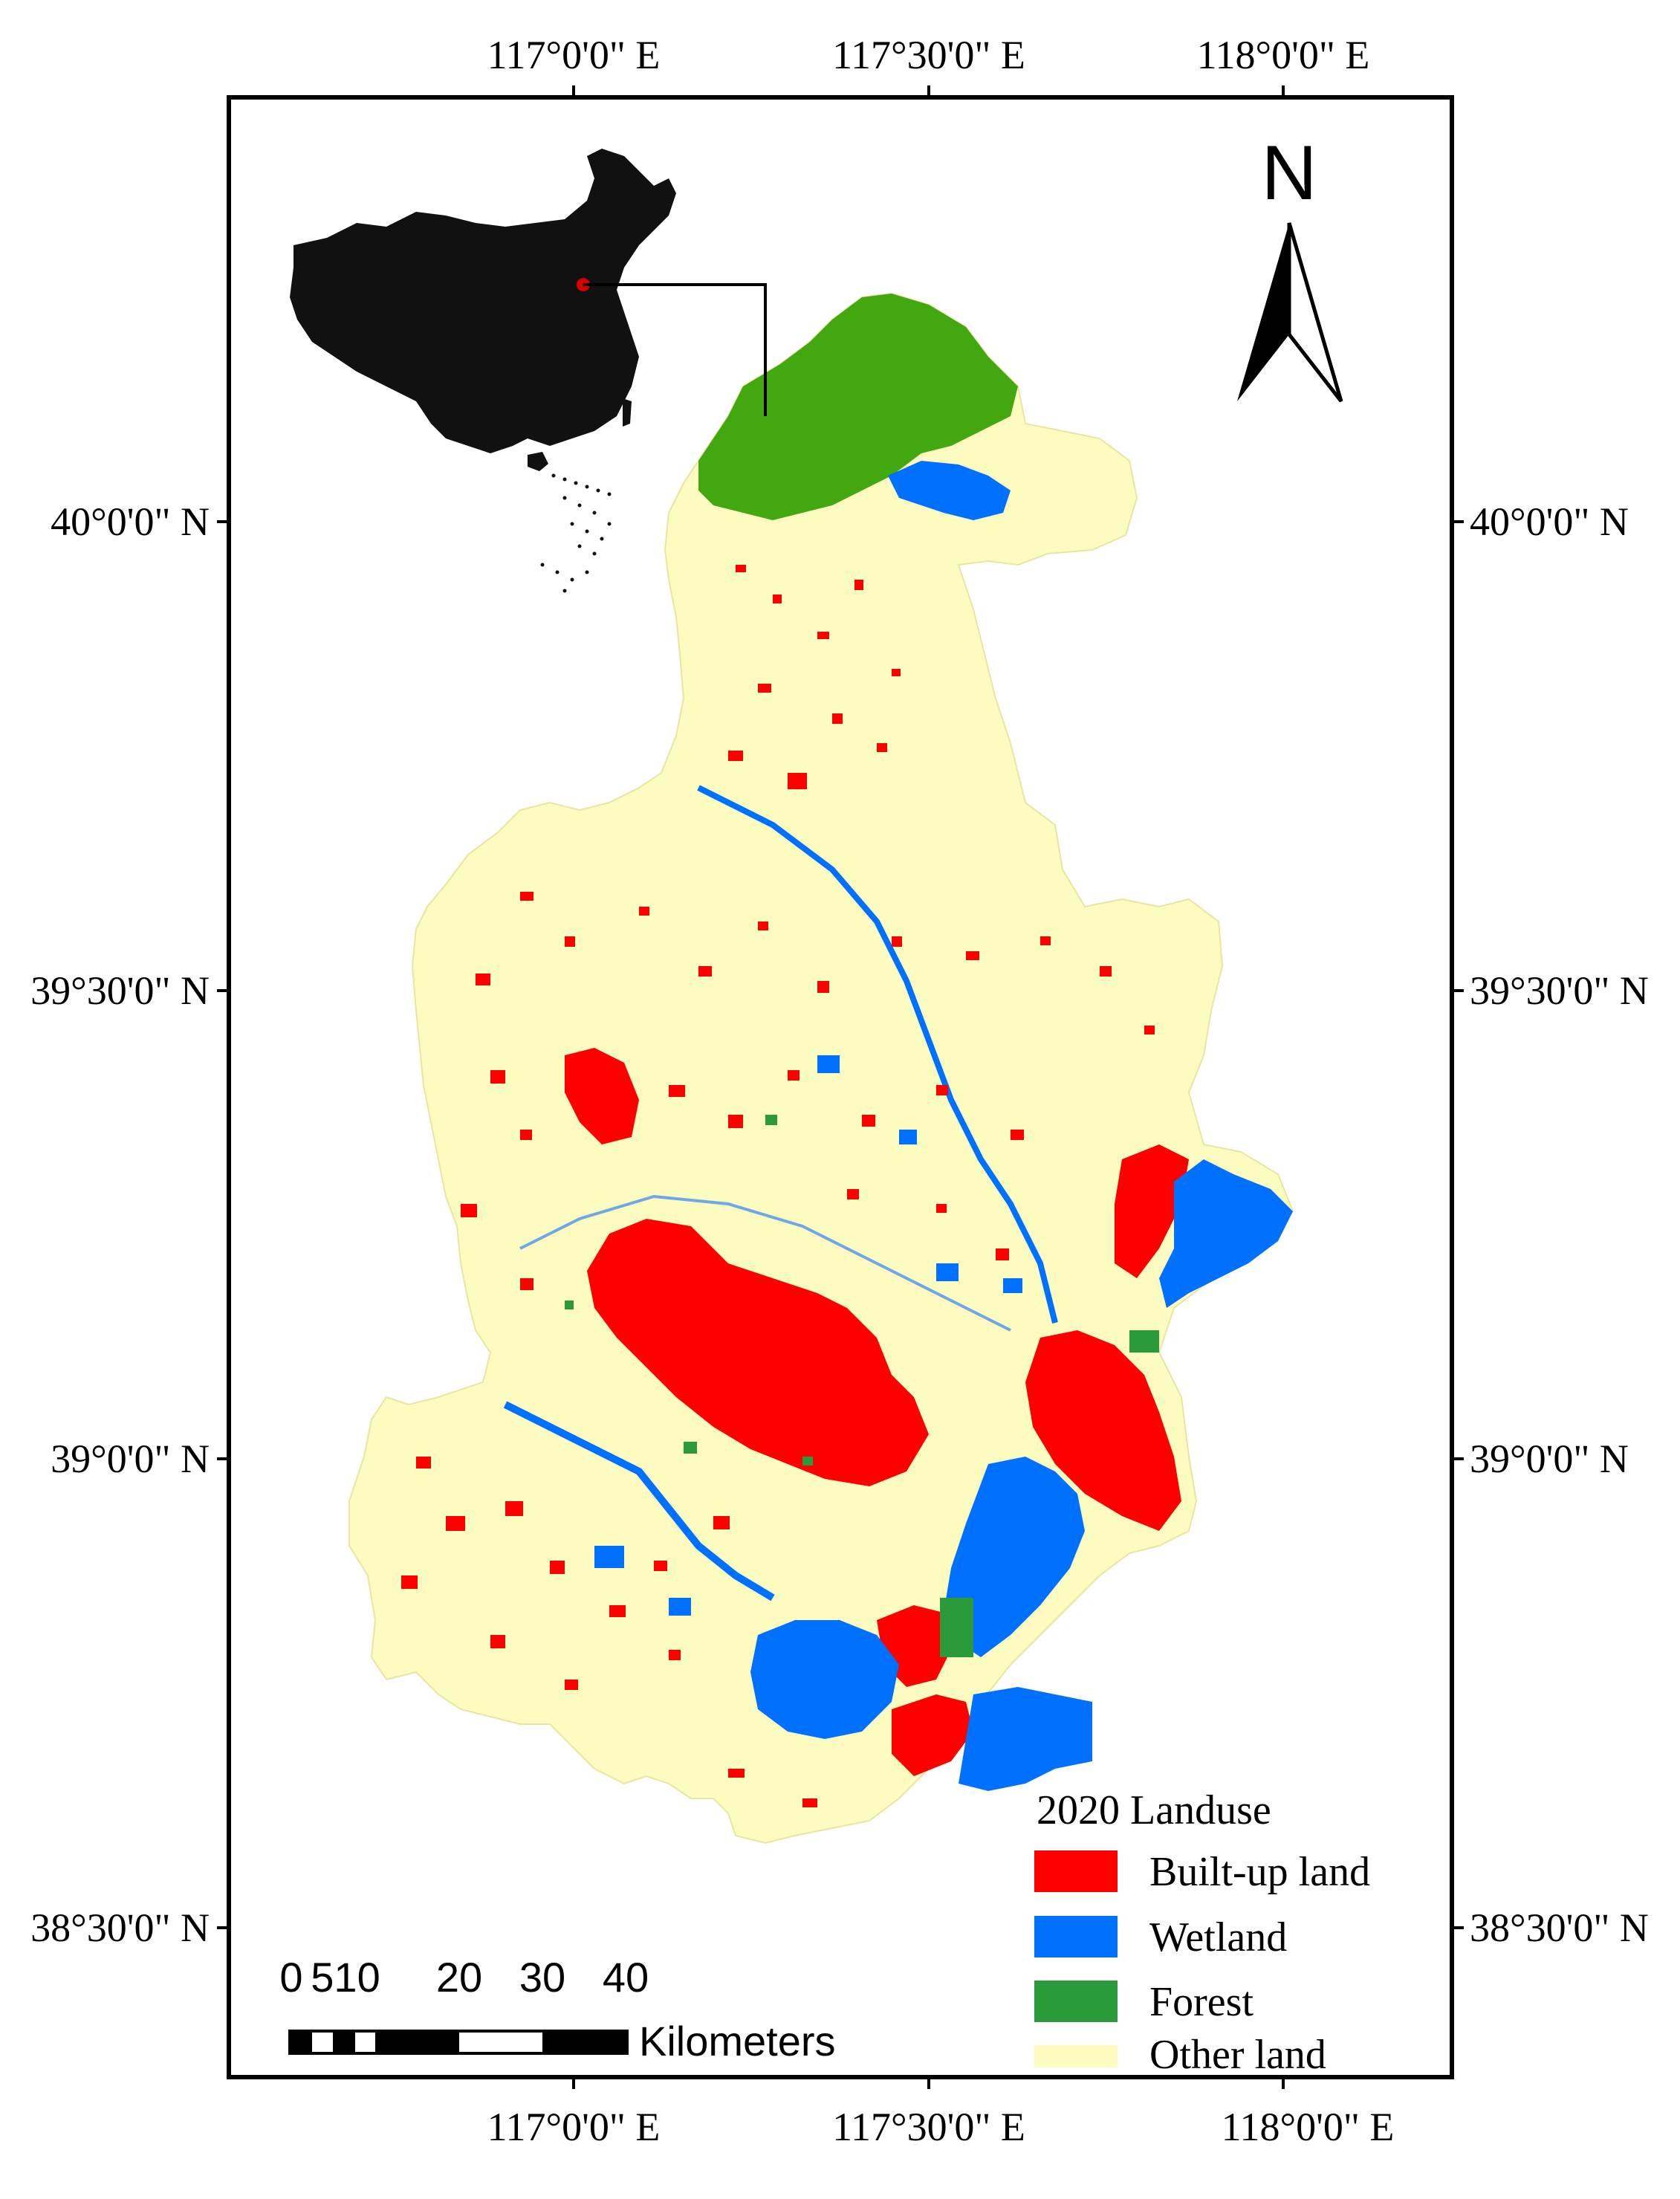 This screenshot has width=1680, height=2199. I want to click on hangu-urban-area, so click(1152, 1211).